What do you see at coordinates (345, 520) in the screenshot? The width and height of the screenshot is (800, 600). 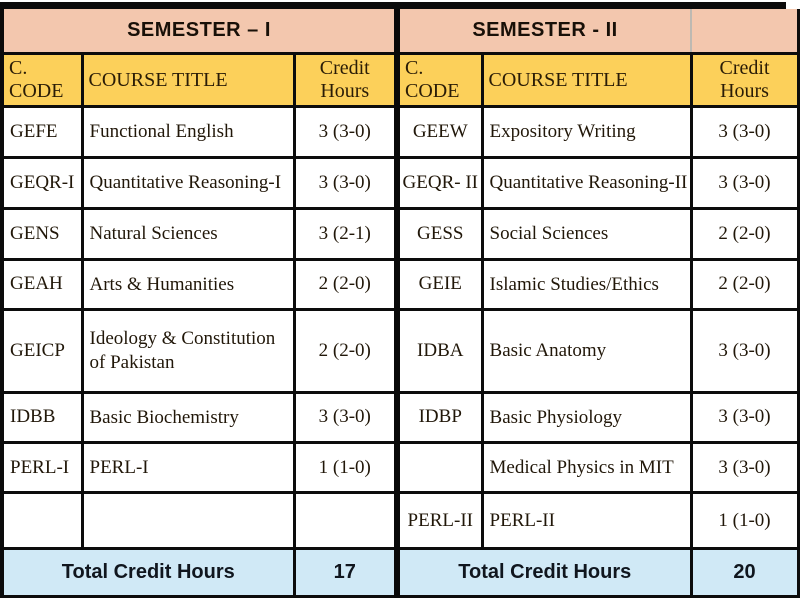 I see `credit-hours-cell` at bounding box center [345, 520].